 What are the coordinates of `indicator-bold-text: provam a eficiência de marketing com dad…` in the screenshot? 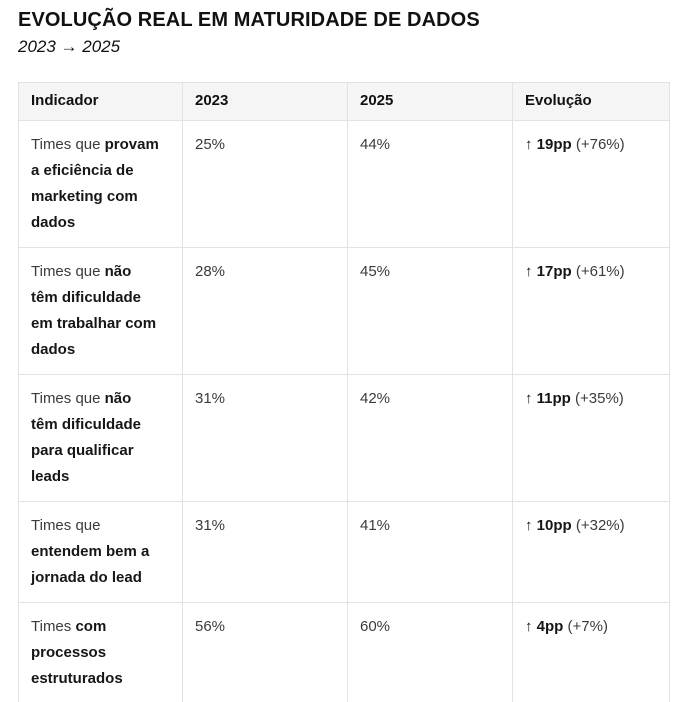 It's located at (95, 183).